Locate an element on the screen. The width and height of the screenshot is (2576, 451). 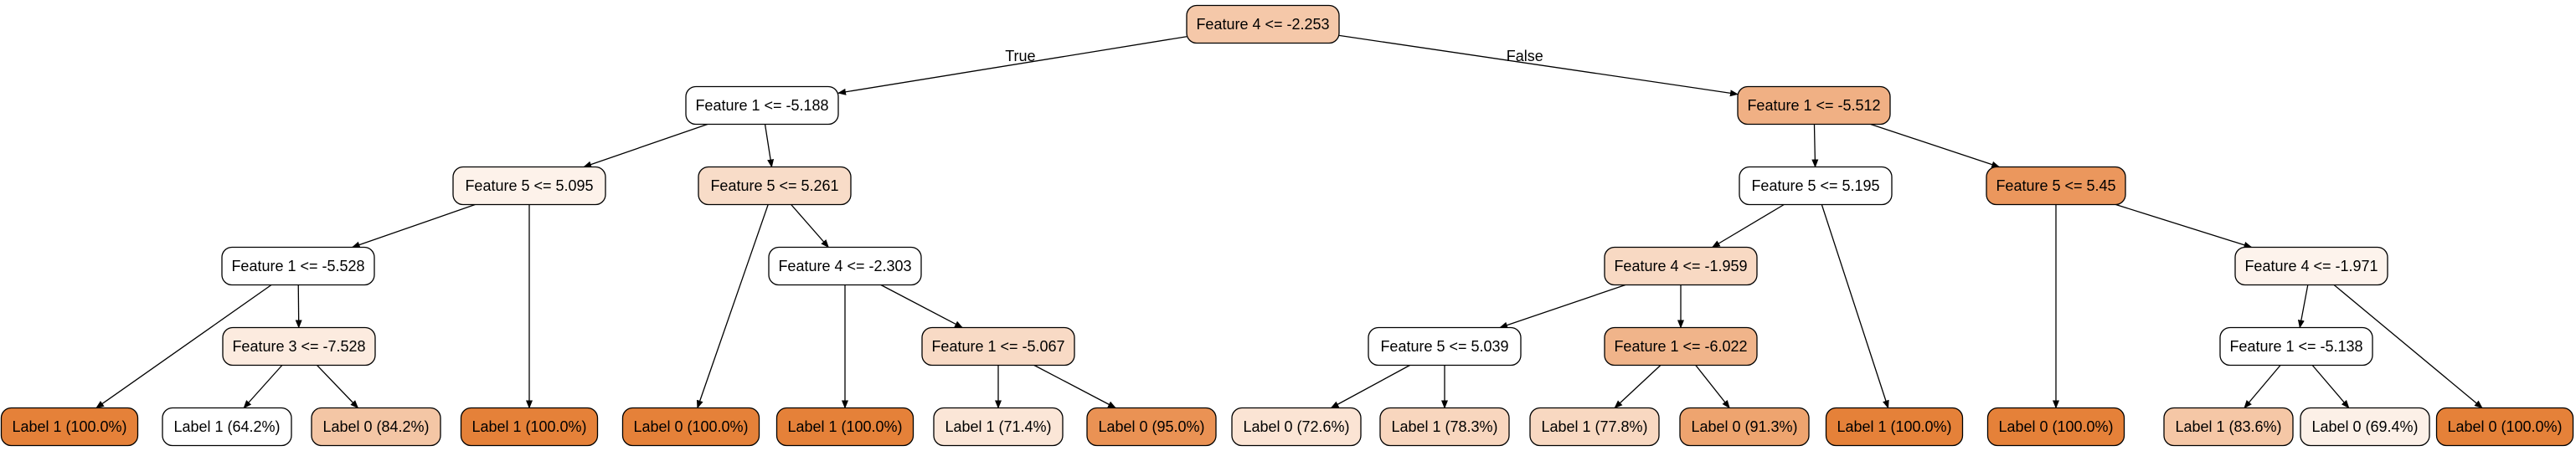
node-label: Feature 1 <= -5.512 is located at coordinates (1813, 105).